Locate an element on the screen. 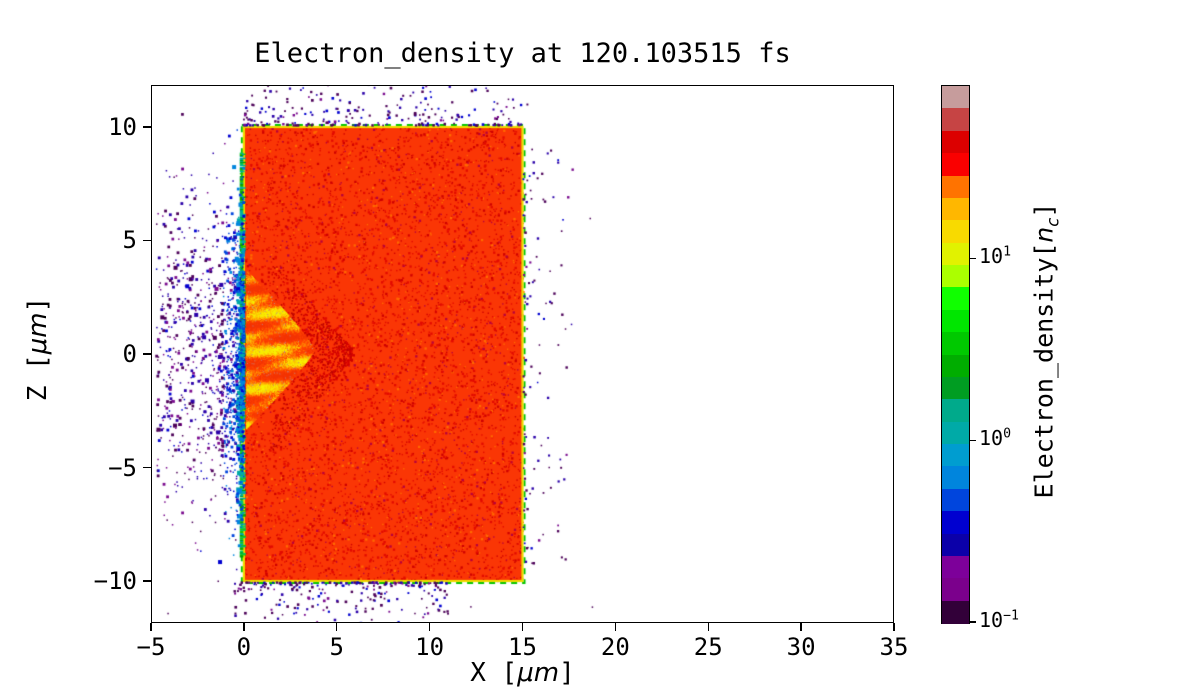 The height and width of the screenshot is (700, 1200). colorbar-tick-label: 10⁻¹ is located at coordinates (999, 620).